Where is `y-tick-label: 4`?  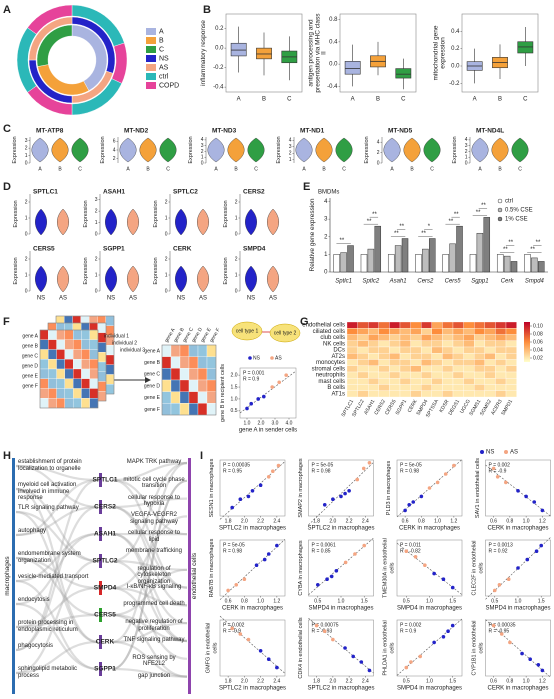
y-tick-label: 4 is located at coordinates (466, 140).